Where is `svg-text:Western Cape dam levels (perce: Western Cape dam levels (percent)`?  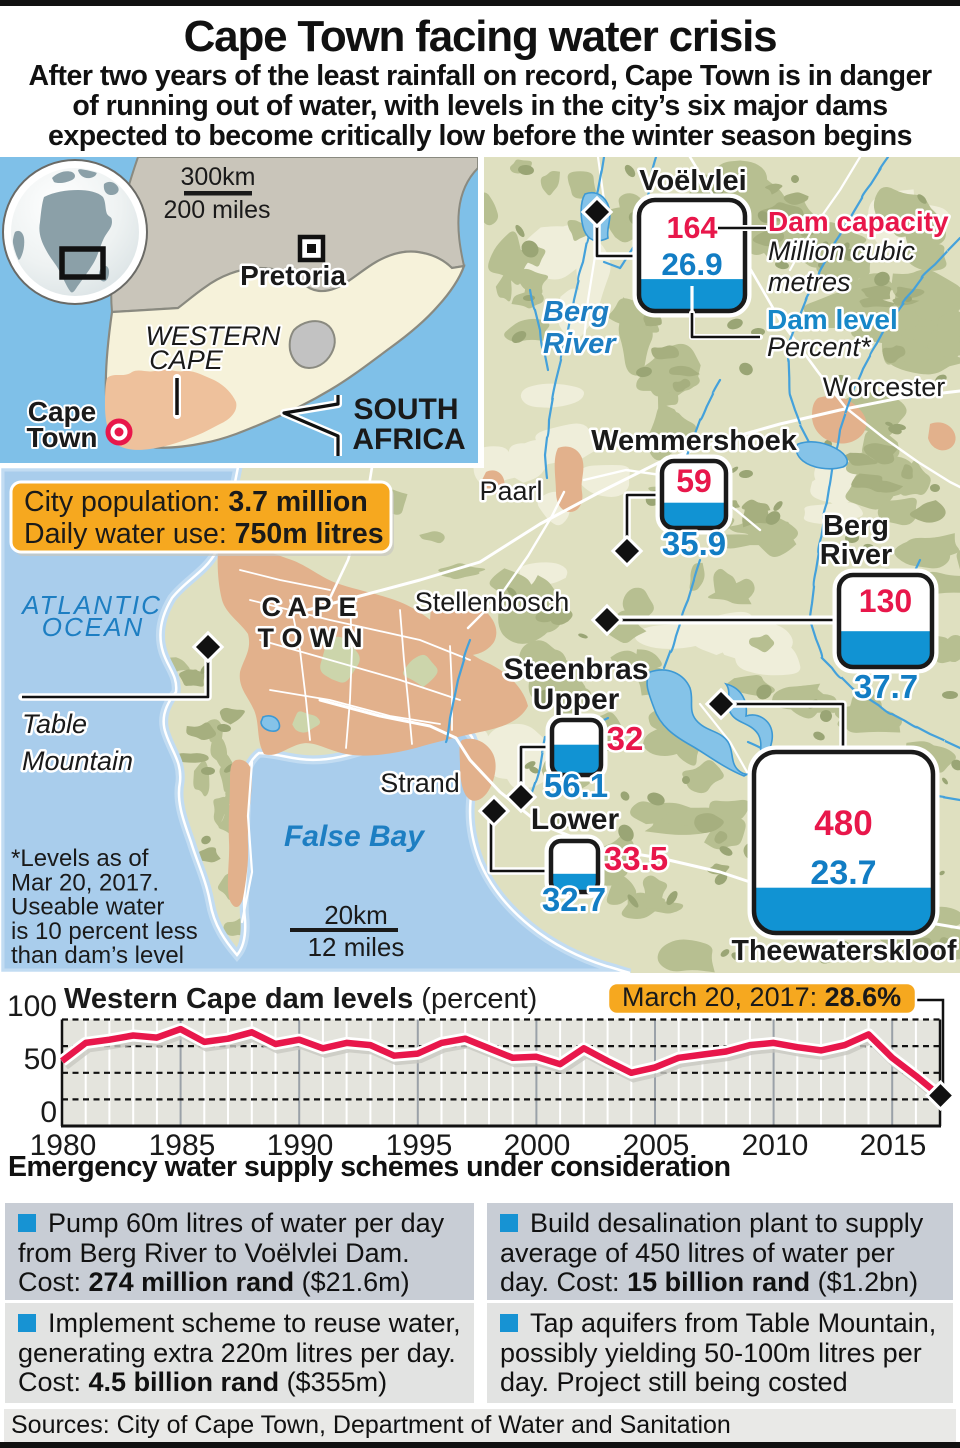 svg-text:Western Cape dam levels (perce: Western Cape dam levels (percent) is located at coordinates (300, 999).